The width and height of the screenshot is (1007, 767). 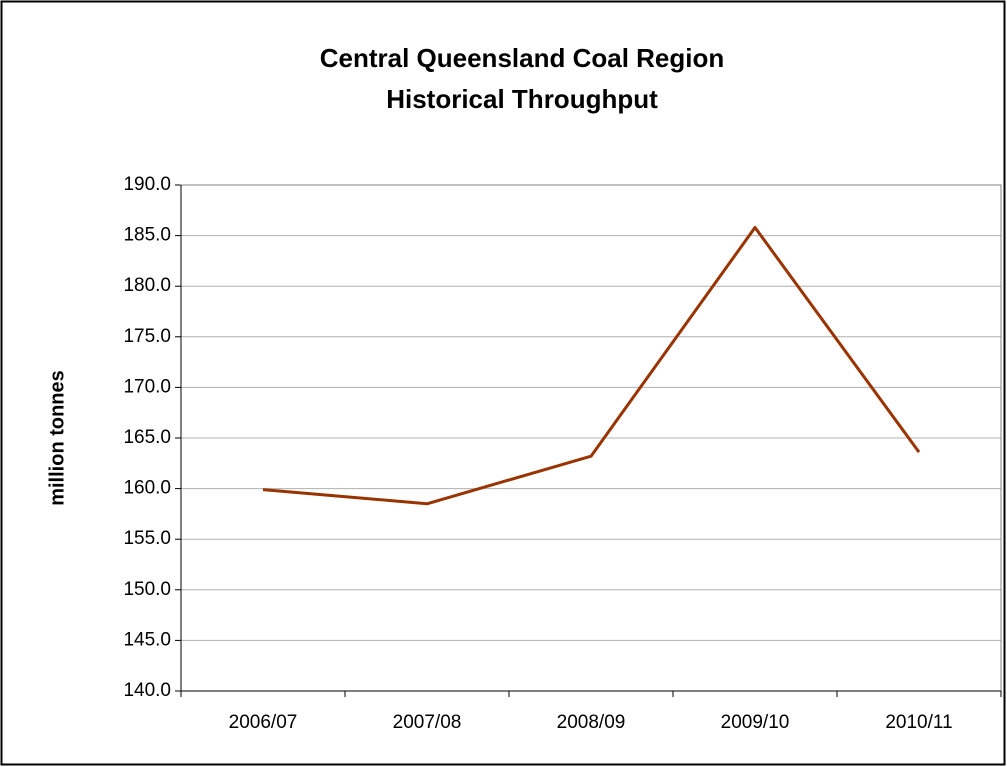 I want to click on y-tick-label: 180.0, so click(x=147, y=285).